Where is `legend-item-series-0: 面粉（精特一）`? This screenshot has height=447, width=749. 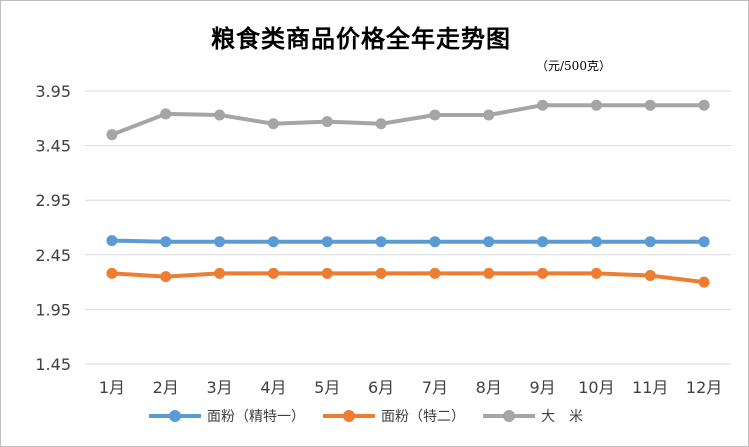 legend-item-series-0: 面粉（精特一） is located at coordinates (227, 416).